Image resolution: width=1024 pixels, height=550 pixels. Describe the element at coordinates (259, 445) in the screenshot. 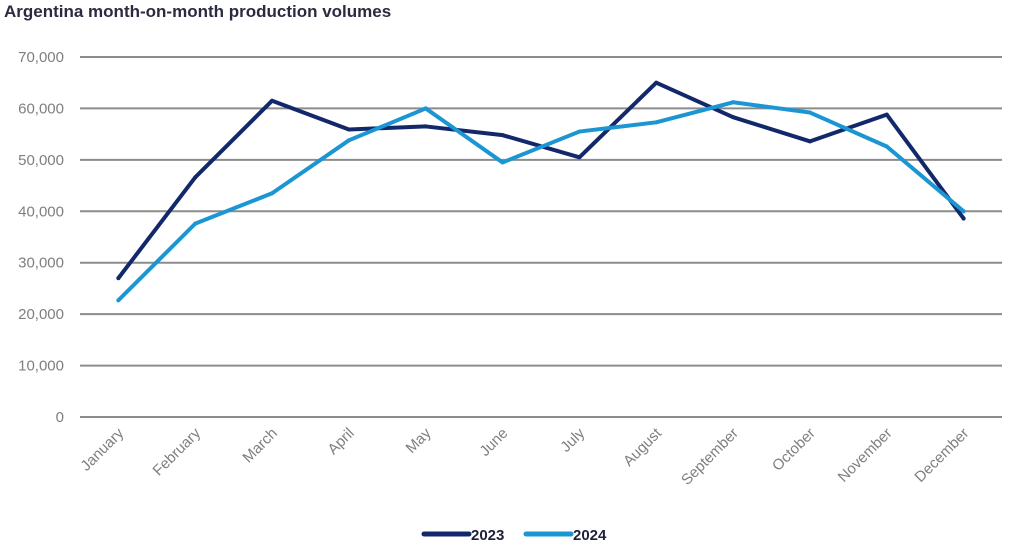

I see `x-tick-label: March` at that location.